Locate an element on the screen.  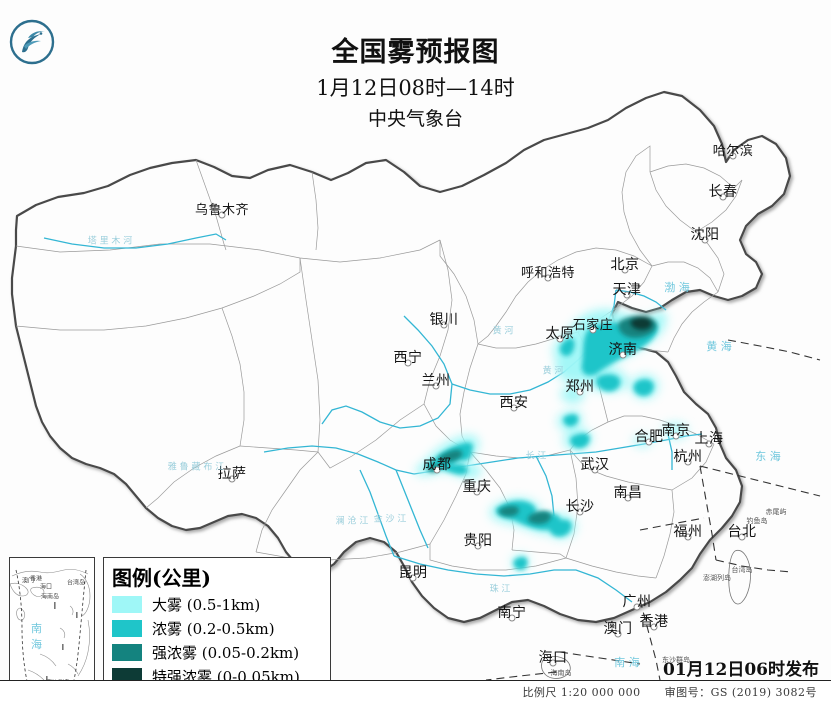
city-label: 太原 is located at coordinates (560, 334).